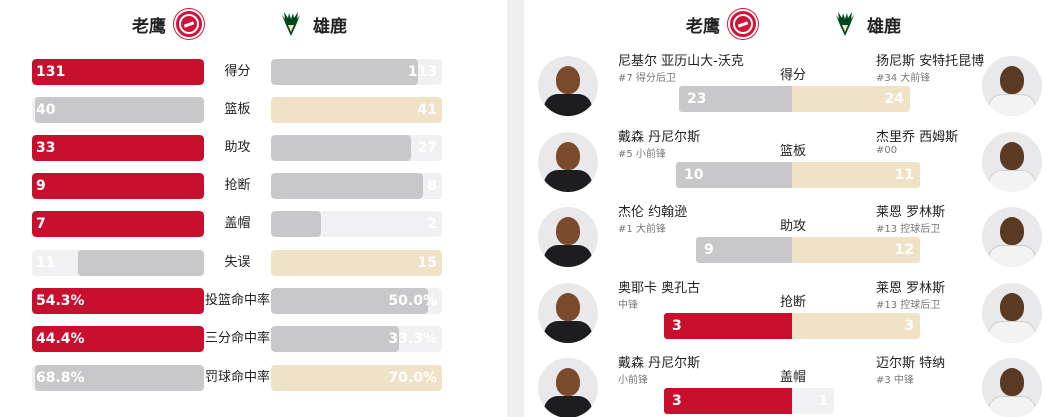  I want to click on leader-row: 戴森 丹尼尔斯 小前锋 盖帽 3 1 迈尔斯 特纳 #3 中锋, so click(787, 384).